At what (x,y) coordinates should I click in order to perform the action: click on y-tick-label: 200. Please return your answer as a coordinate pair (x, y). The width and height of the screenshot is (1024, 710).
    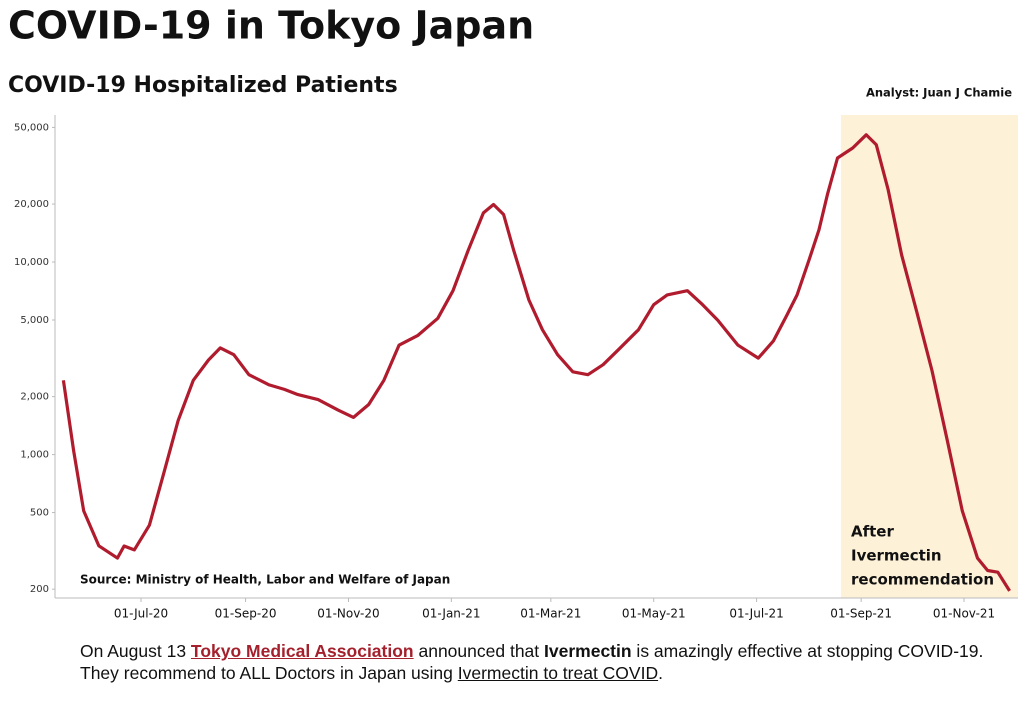
    Looking at the image, I should click on (39, 589).